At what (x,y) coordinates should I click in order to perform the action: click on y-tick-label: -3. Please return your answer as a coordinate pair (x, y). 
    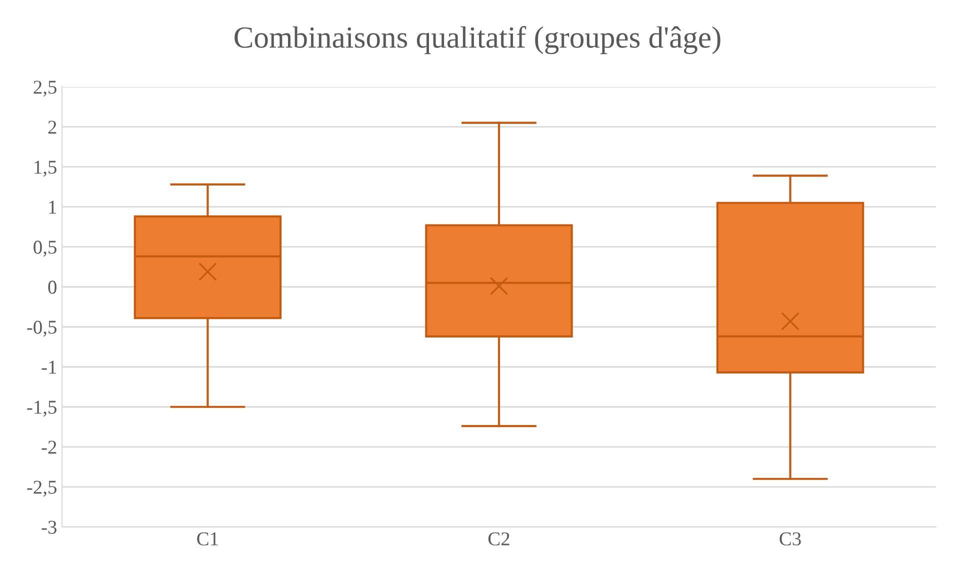
    Looking at the image, I should click on (49, 527).